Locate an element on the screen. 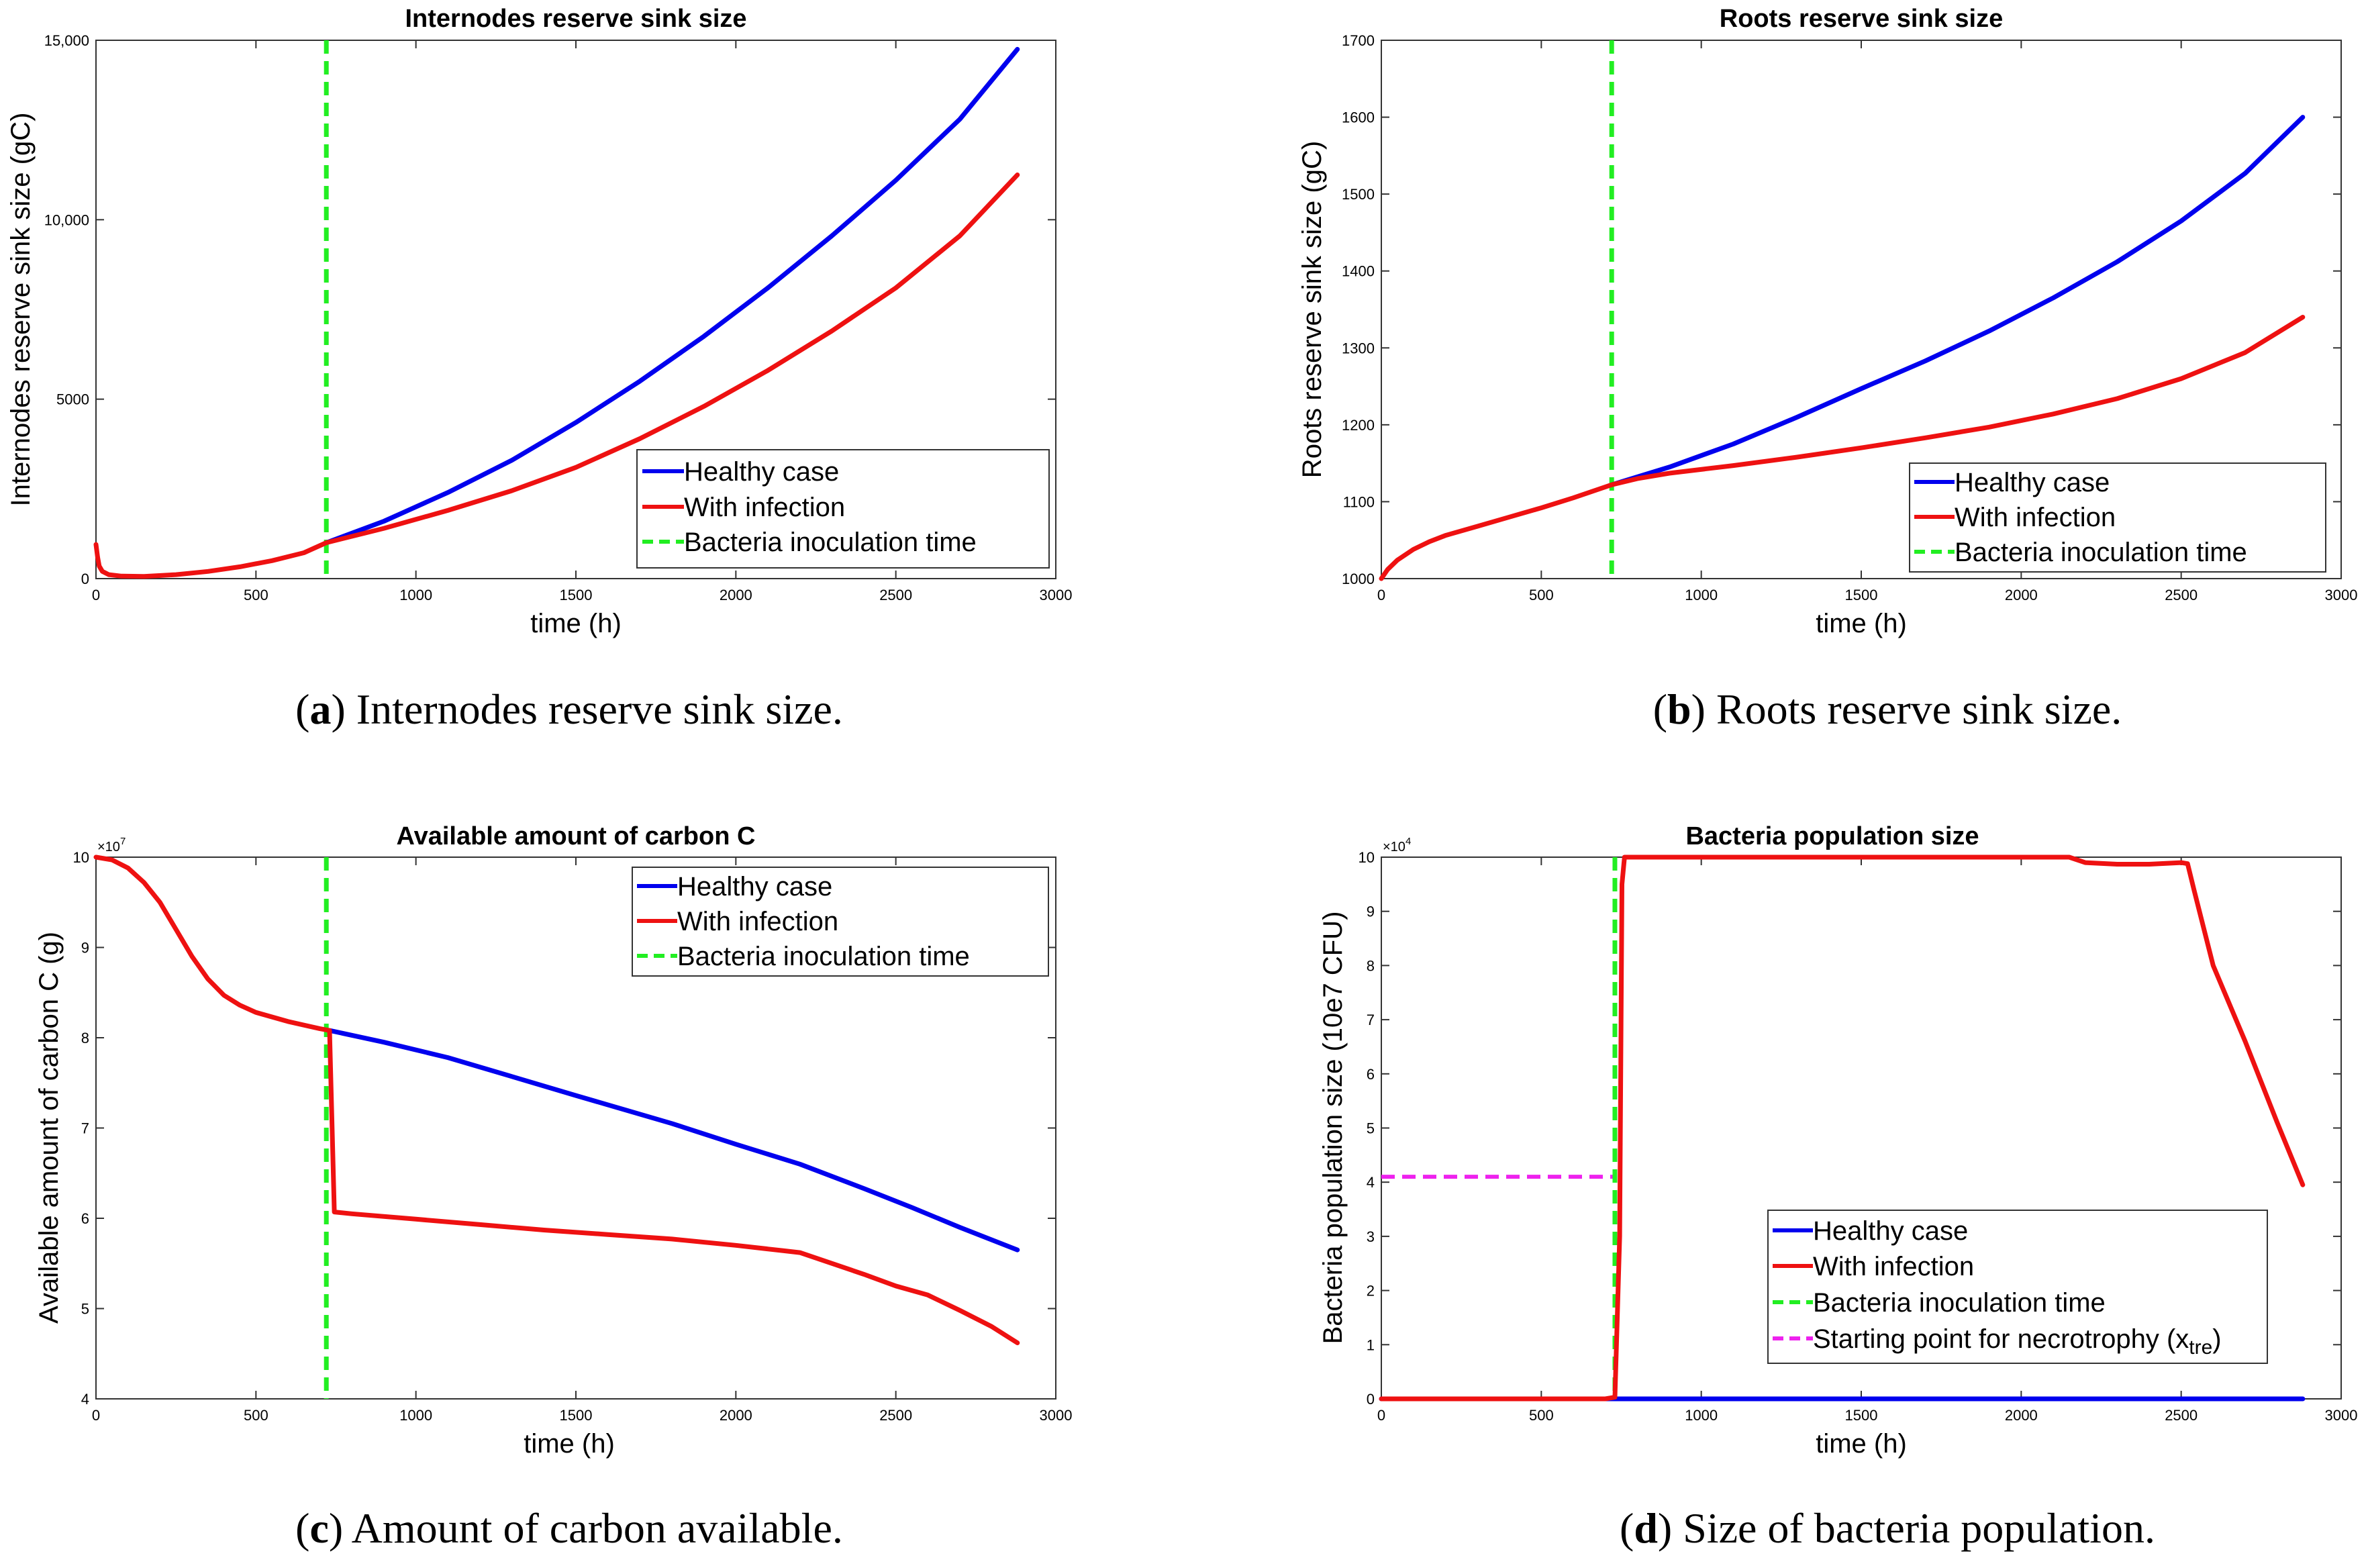 The image size is (2368, 1568). y-tick-label: 1600 is located at coordinates (1359, 118).